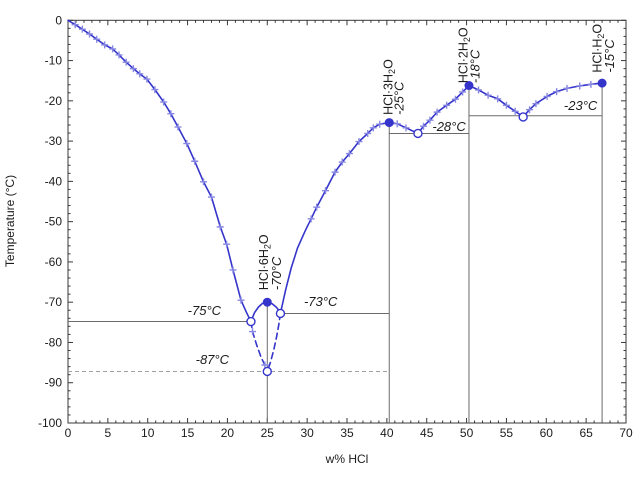 The image size is (640, 480). Describe the element at coordinates (389, 87) in the screenshot. I see `hydrate-formula-label: HCl·3H2O` at that location.